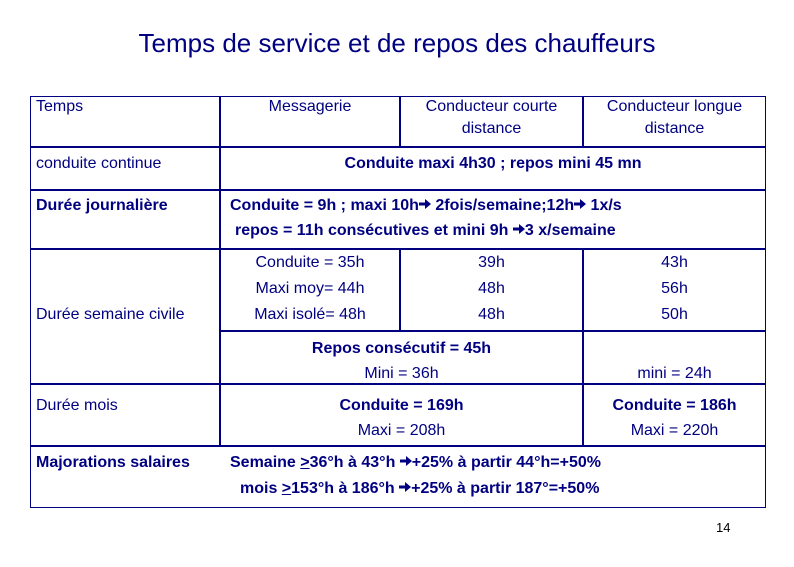  I want to click on semaine-messagerie-1: Conduite = 35h, so click(310, 262).